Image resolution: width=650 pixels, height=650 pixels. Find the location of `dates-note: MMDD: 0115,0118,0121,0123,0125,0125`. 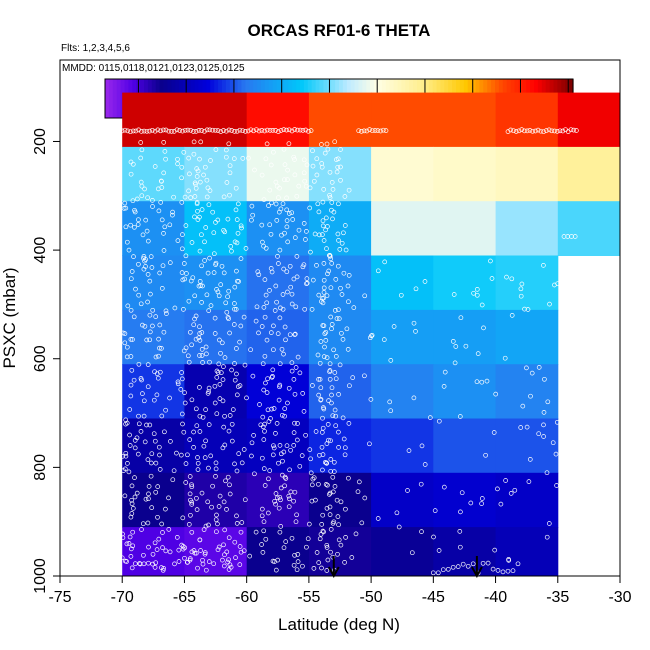

dates-note: MMDD: 0115,0118,0121,0123,0125,0125 is located at coordinates (153, 68).